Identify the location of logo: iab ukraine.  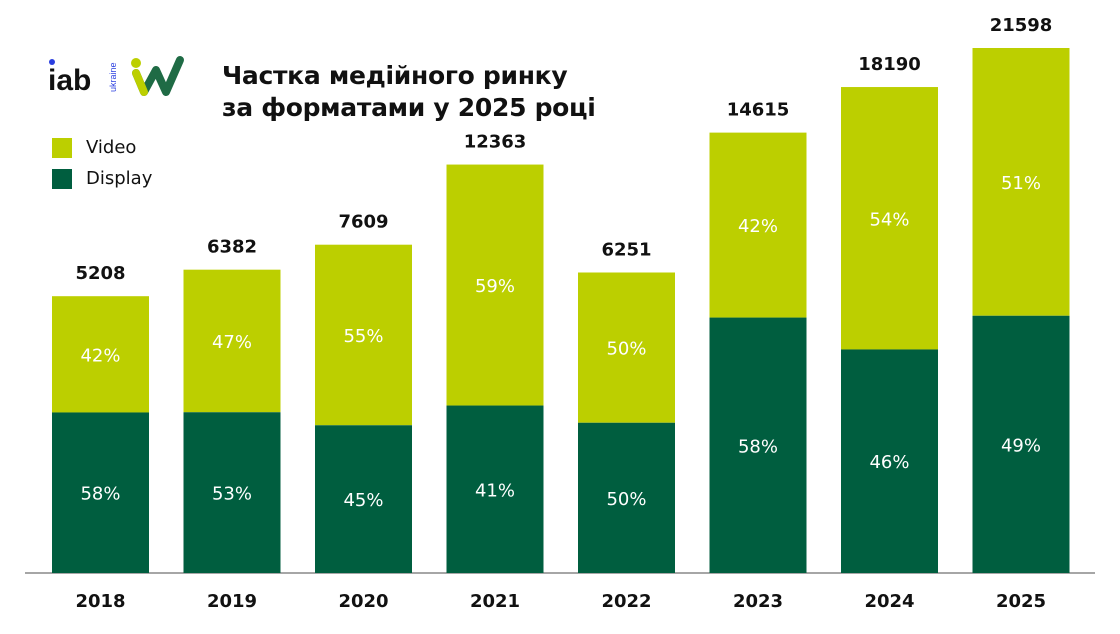
(116, 76).